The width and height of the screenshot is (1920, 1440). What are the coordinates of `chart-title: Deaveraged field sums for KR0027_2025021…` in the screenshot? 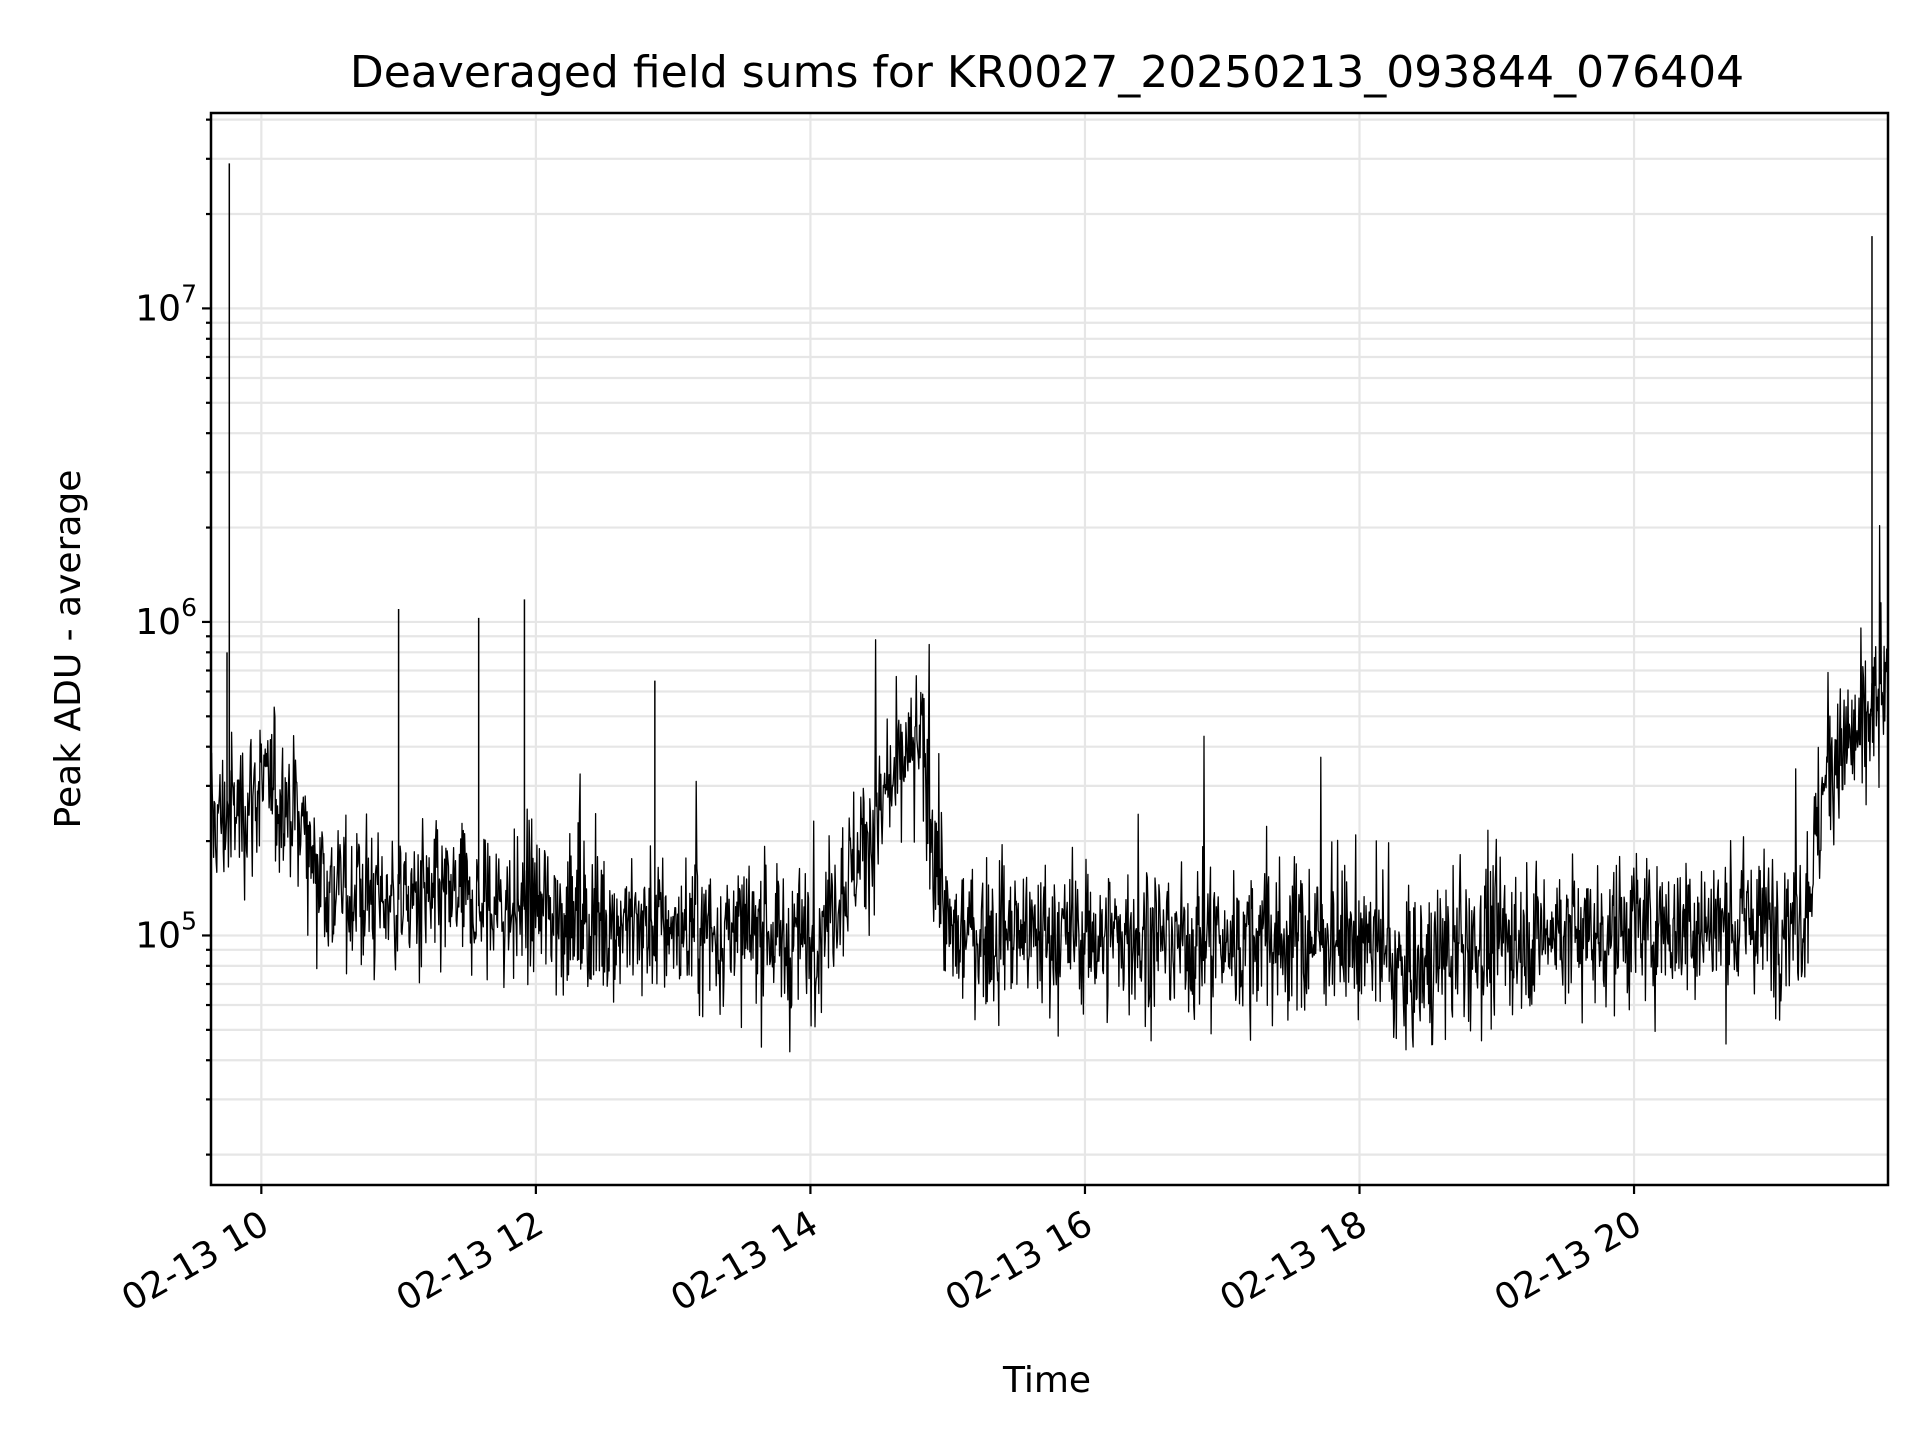 It's located at (1047, 72).